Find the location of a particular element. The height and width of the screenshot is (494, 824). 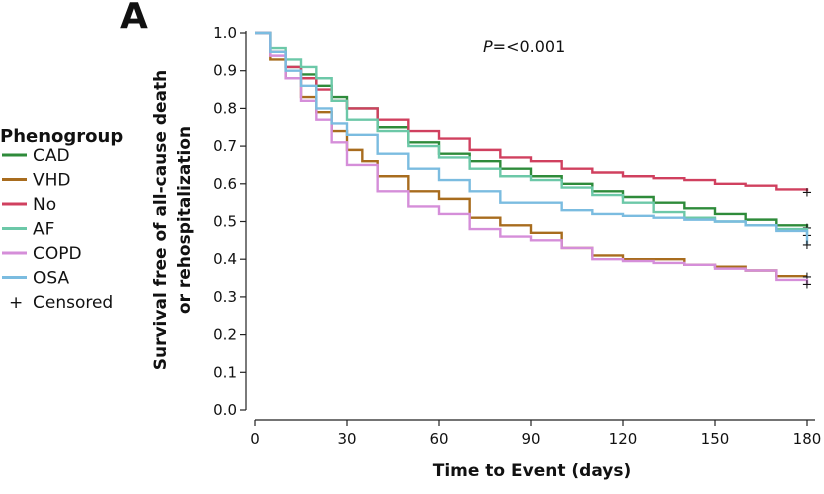

panel-label: A is located at coordinates (134, 18).